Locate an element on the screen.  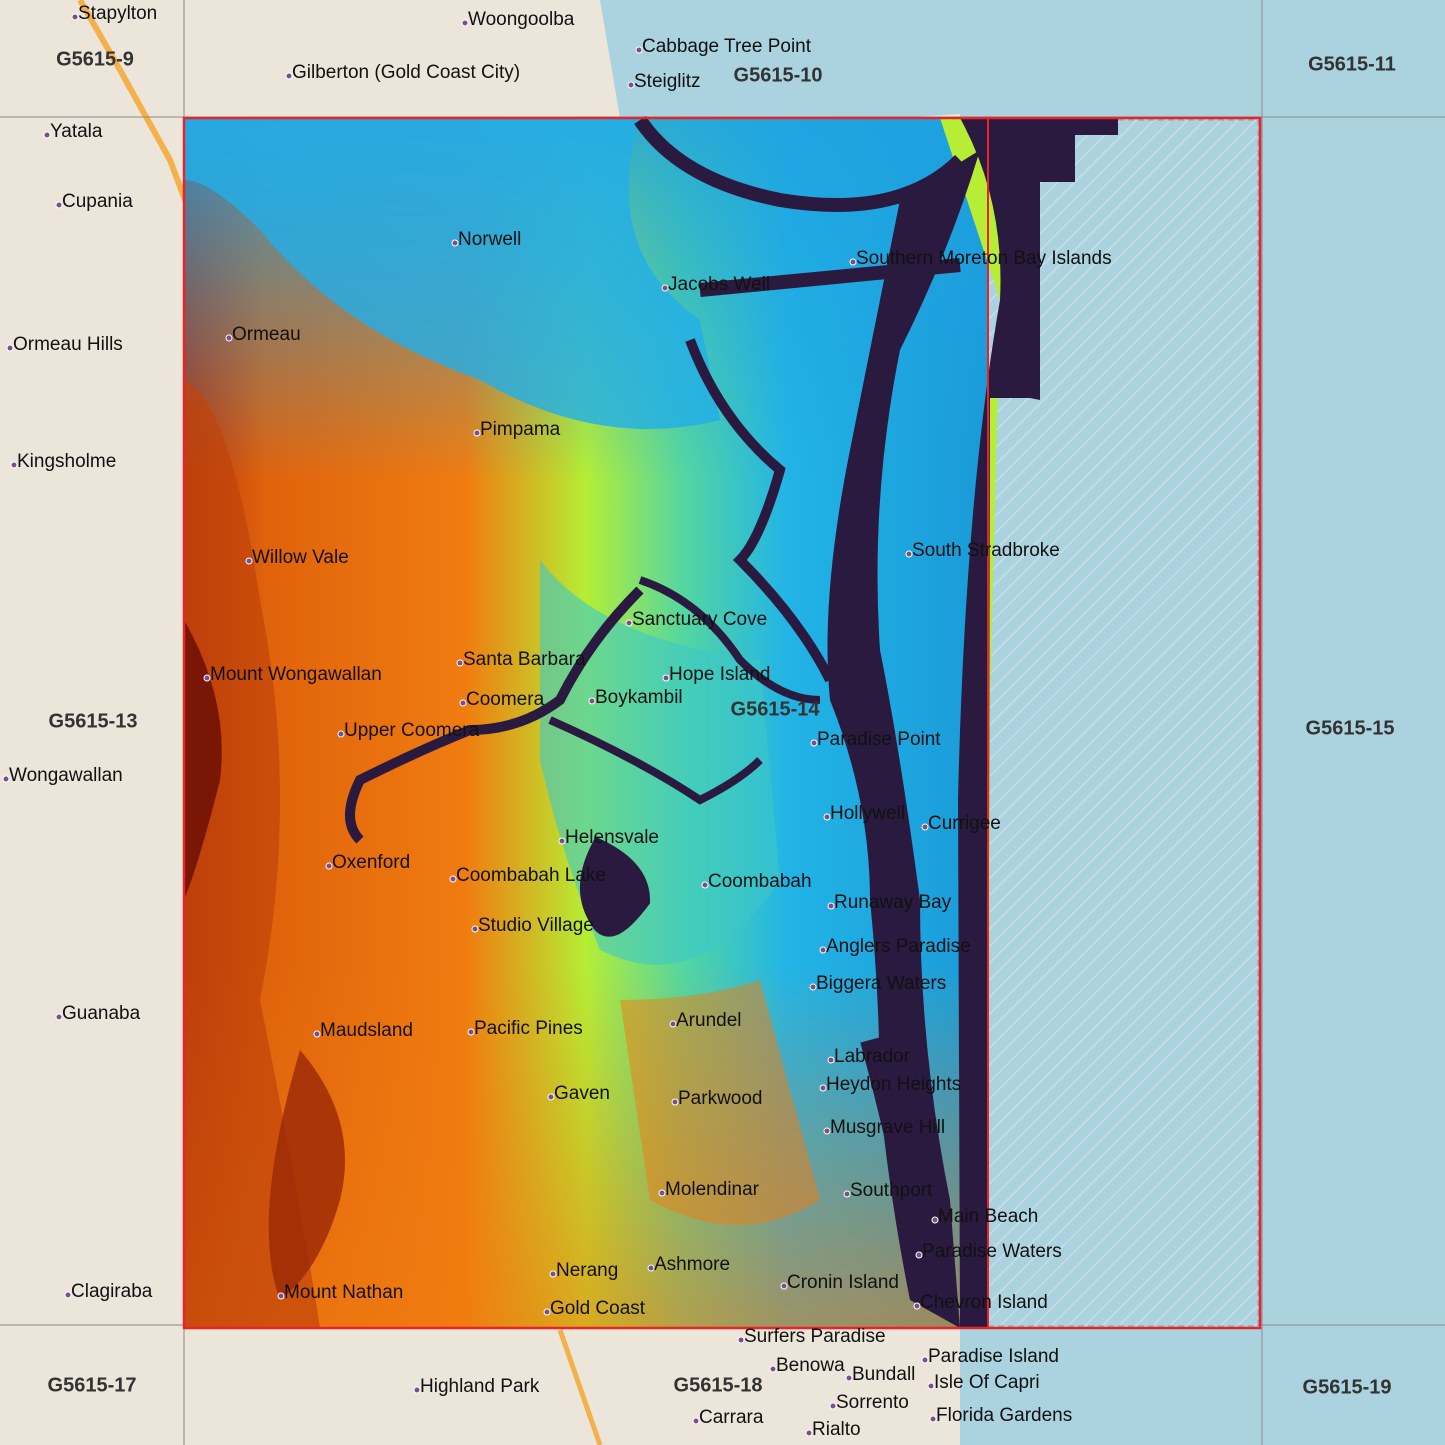
place-label: Florida Gardens is located at coordinates (1004, 1415).